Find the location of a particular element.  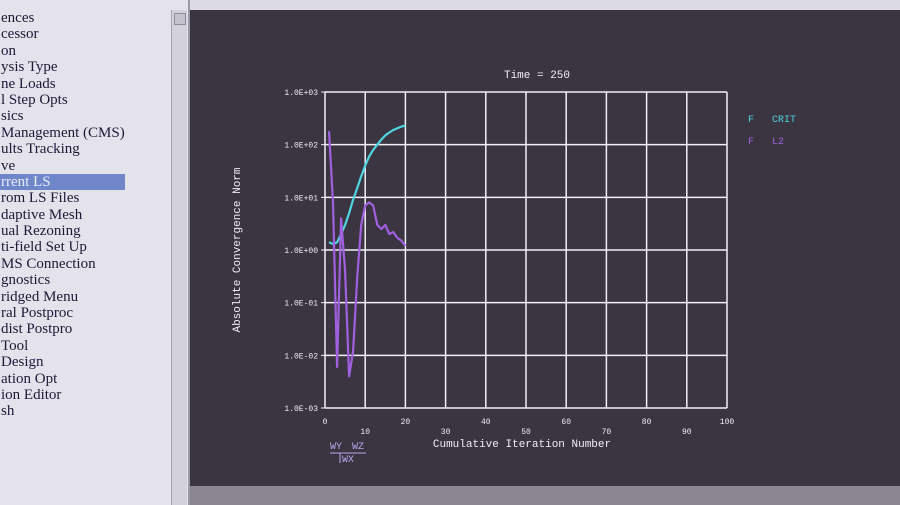

x-axis-label: Cumulative Iteration Number is located at coordinates (522, 445).